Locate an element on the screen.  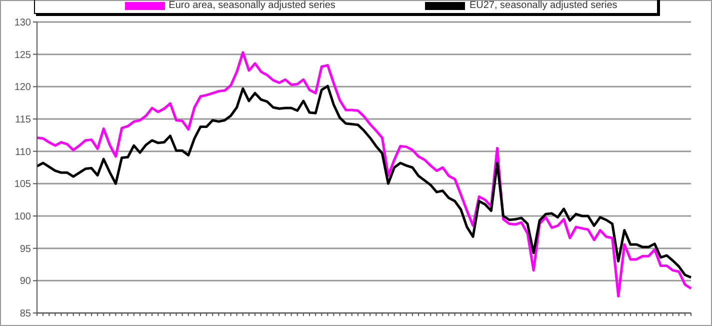
y-tick-label: 110 is located at coordinates (23, 152).